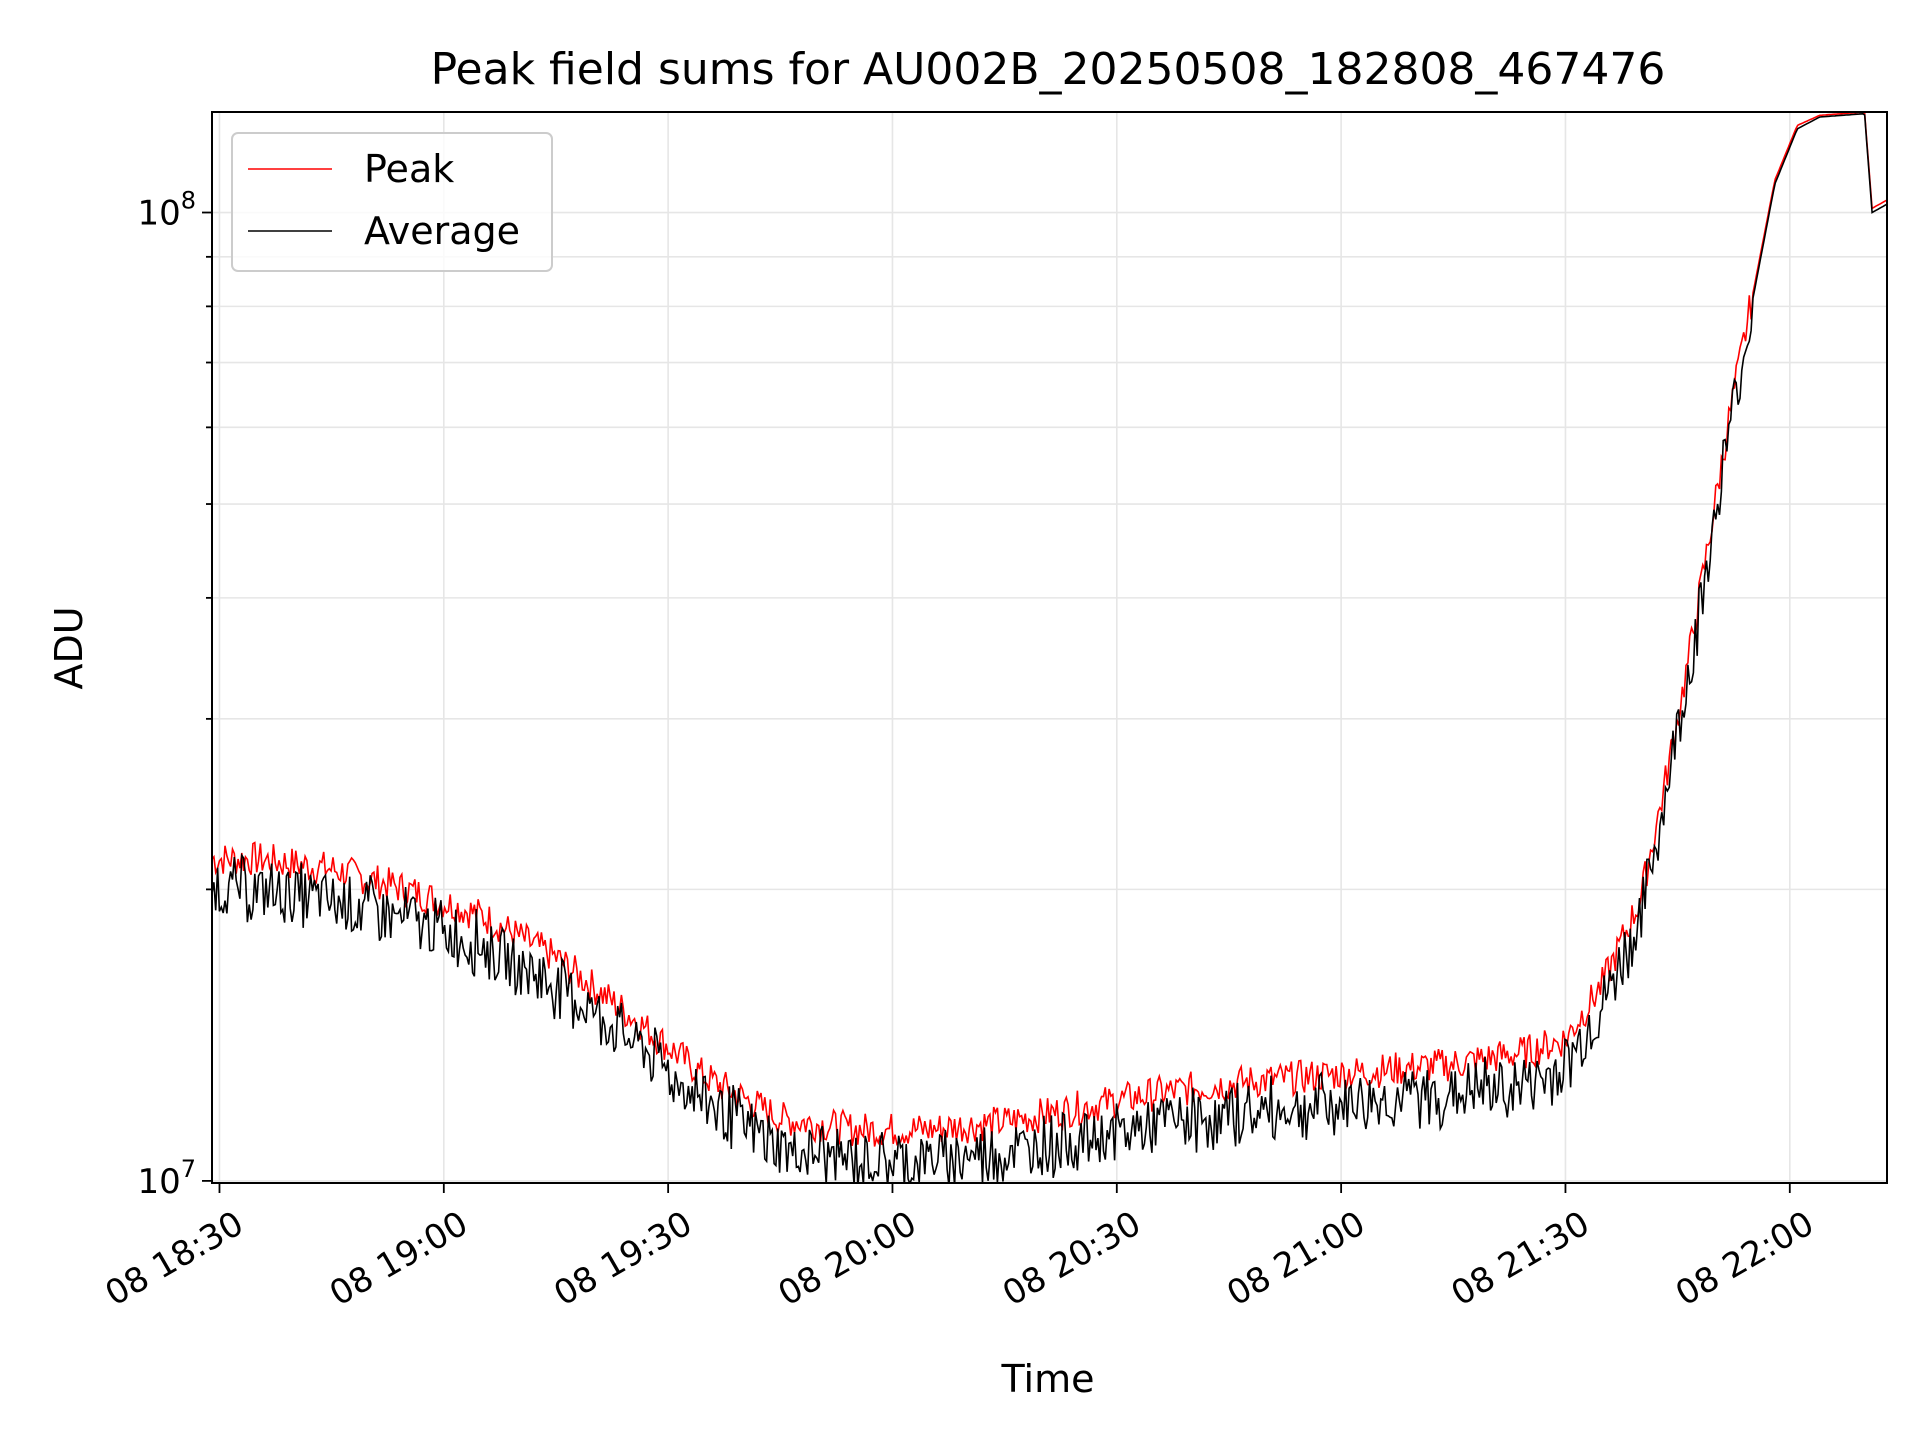 This screenshot has height=1440, width=1920. I want to click on legend: Peak Average, so click(392, 202).